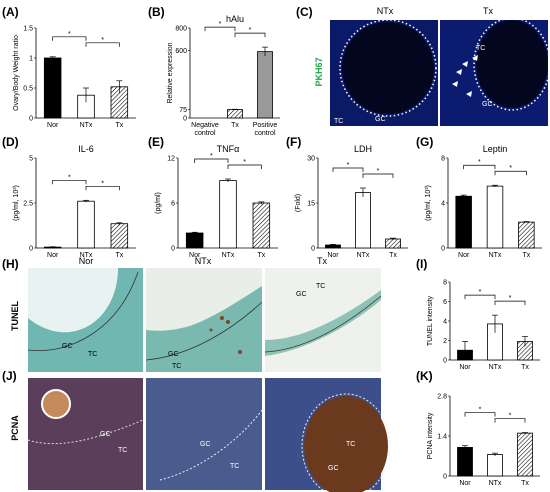 Image resolution: width=550 pixels, height=492 pixels. I want to click on tunel-layer-tx, so click(323, 323).